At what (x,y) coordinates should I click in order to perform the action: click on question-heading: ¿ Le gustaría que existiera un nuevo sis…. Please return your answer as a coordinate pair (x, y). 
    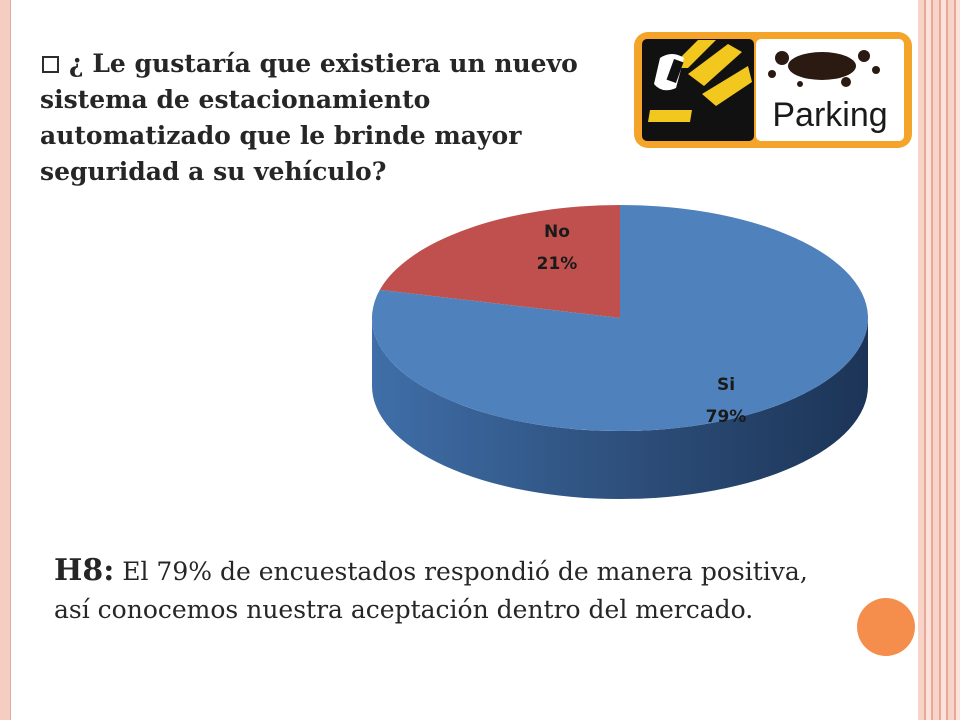
    Looking at the image, I should click on (330, 118).